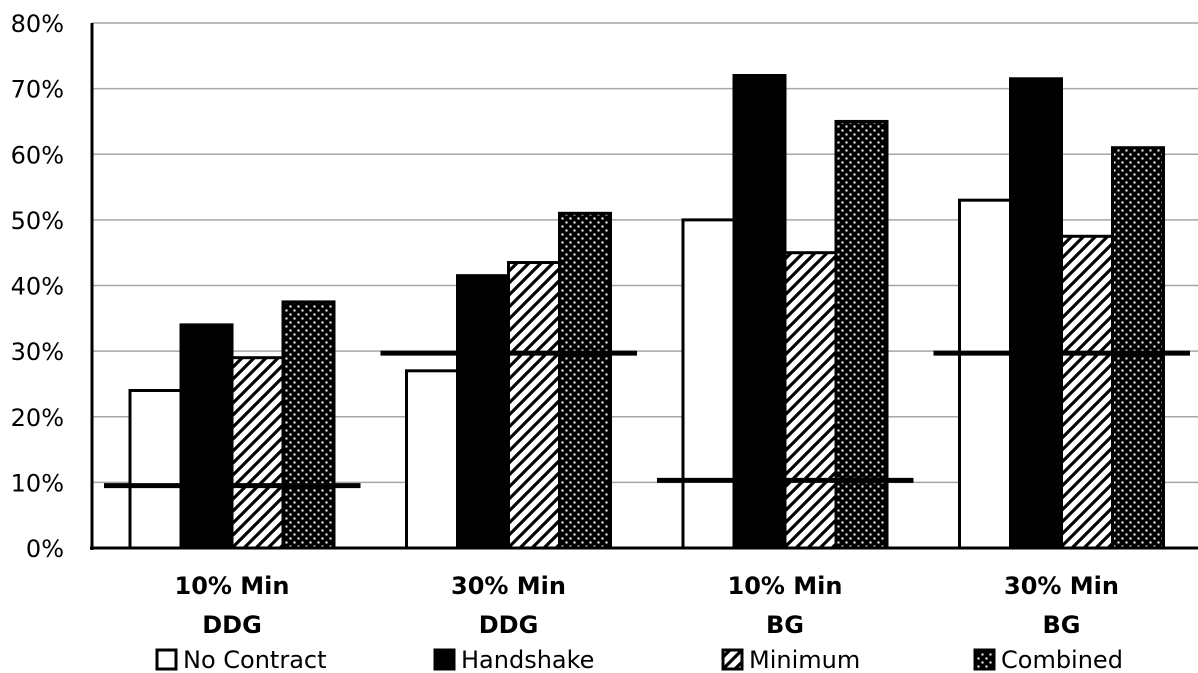 The image size is (1198, 673). What do you see at coordinates (37, 90) in the screenshot?
I see `y-tick-label: 70%` at bounding box center [37, 90].